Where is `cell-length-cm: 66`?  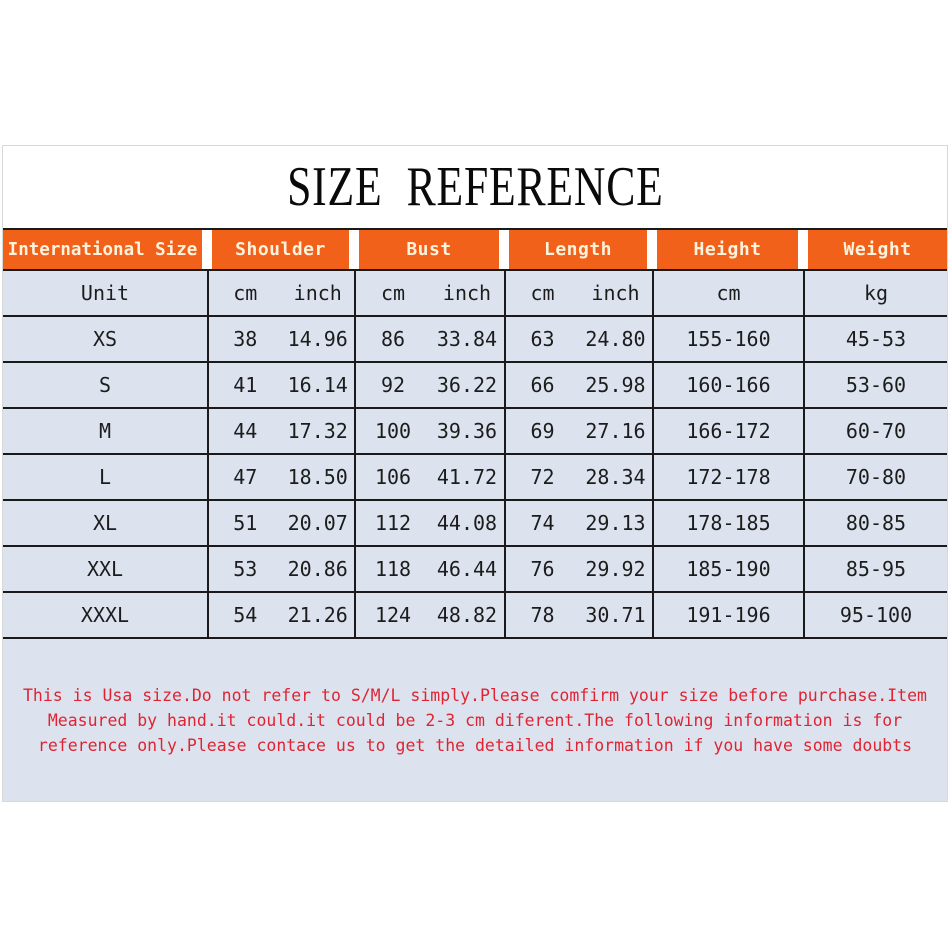 cell-length-cm: 66 is located at coordinates (542, 385).